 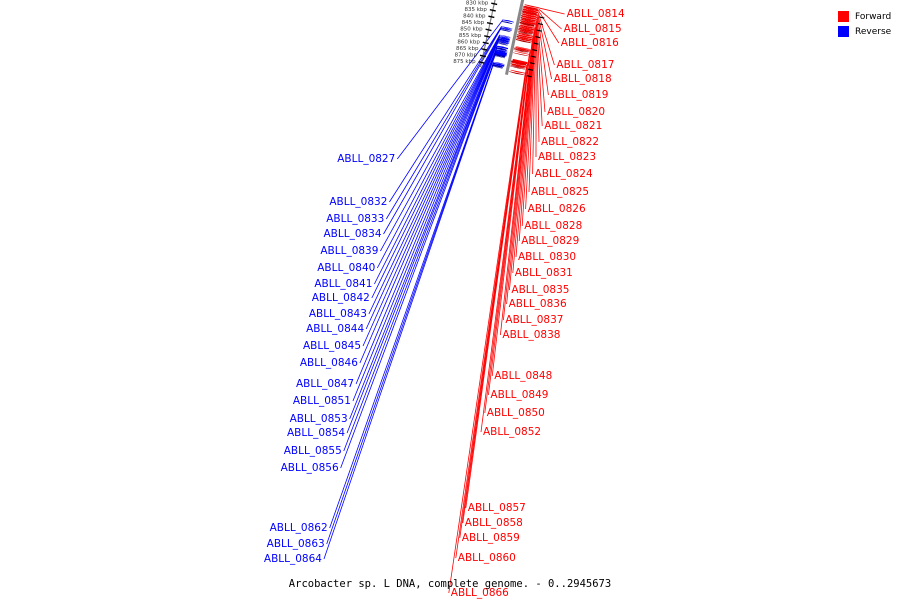 I want to click on gene-label-abll_0859: ABLL_0859, so click(x=491, y=538).